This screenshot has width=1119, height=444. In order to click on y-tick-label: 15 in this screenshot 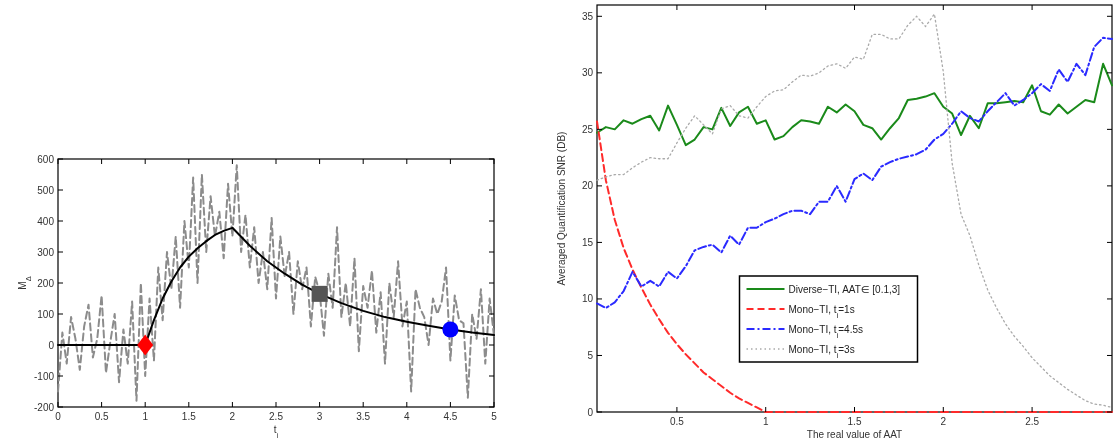, I will do `click(587, 242)`.